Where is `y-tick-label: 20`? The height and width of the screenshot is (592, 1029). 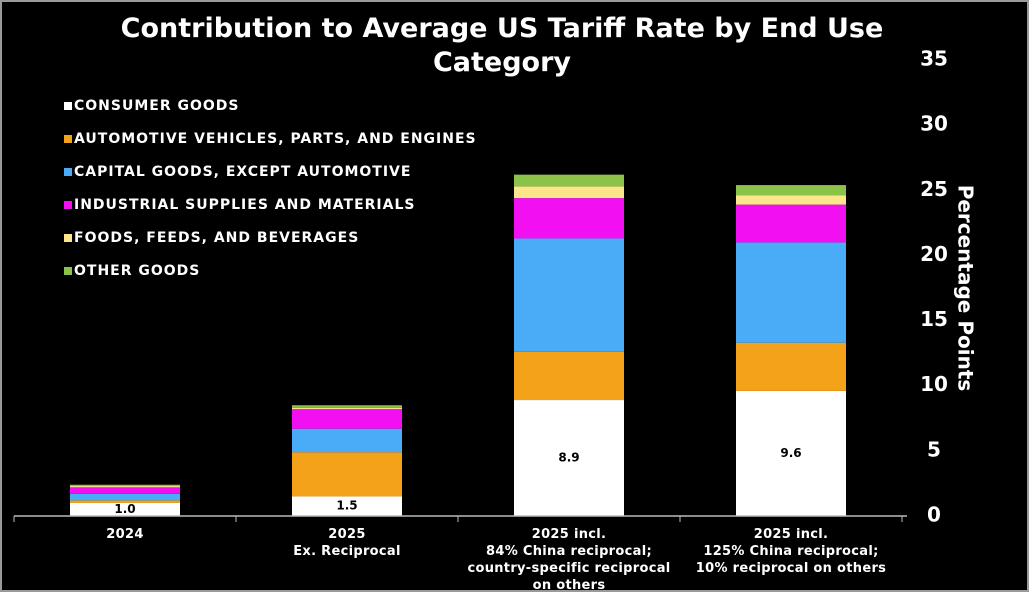
y-tick-label: 20 is located at coordinates (934, 254).